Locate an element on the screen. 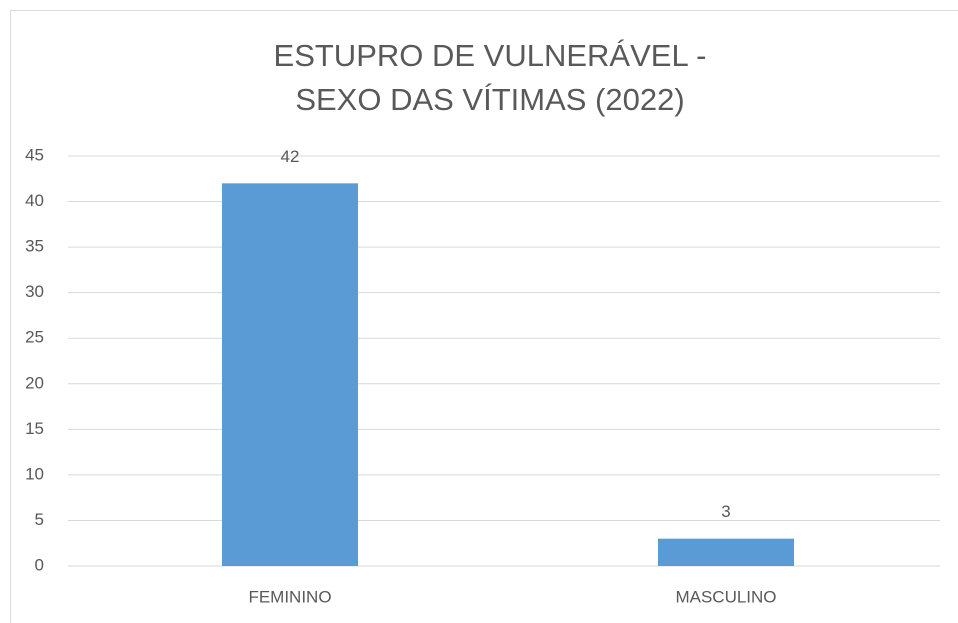 This screenshot has width=958, height=623. y-tick-label: 5 is located at coordinates (39, 519).